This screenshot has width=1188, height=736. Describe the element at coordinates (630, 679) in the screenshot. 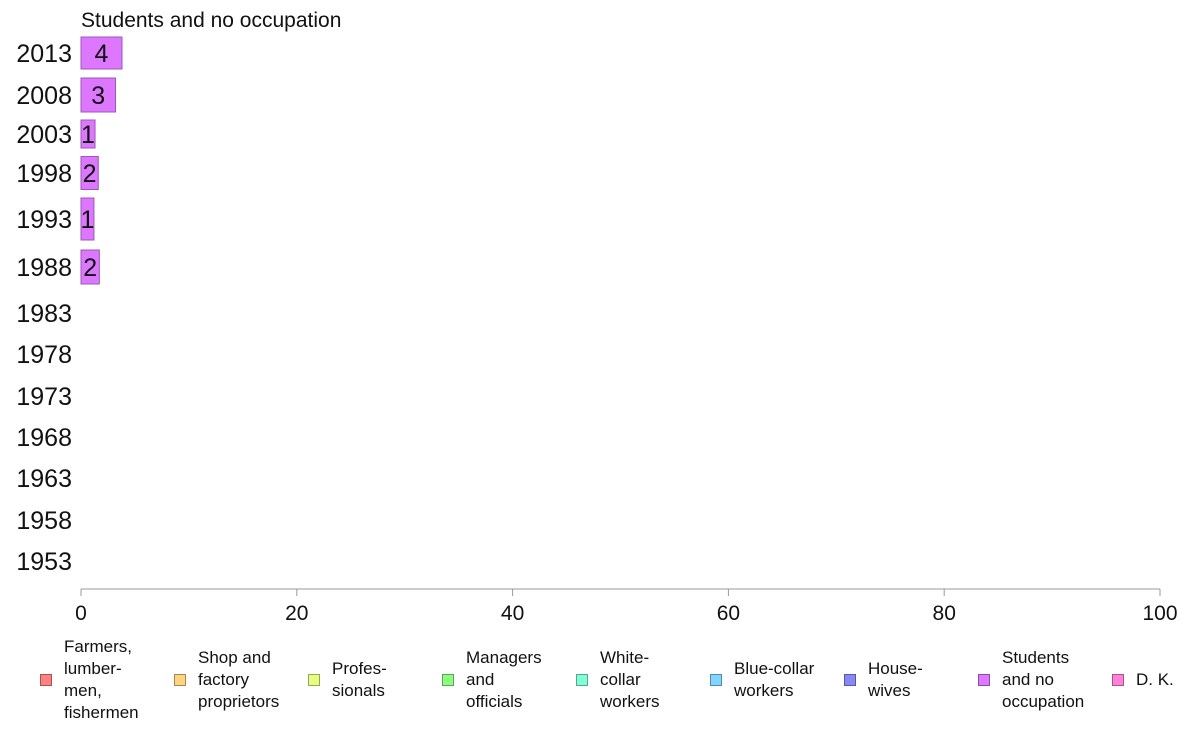

I see `legend-label: White- collar workers` at that location.